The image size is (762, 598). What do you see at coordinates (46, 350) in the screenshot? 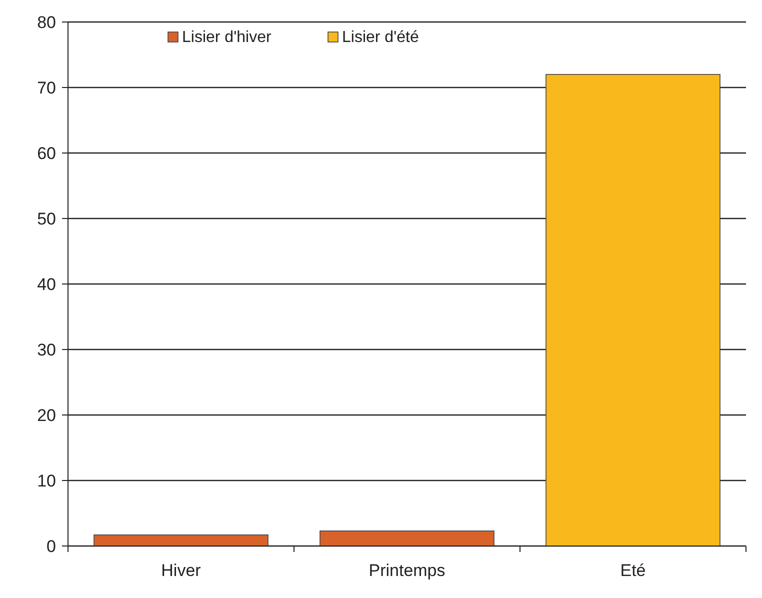
I see `y-tick-label: 30` at bounding box center [46, 350].